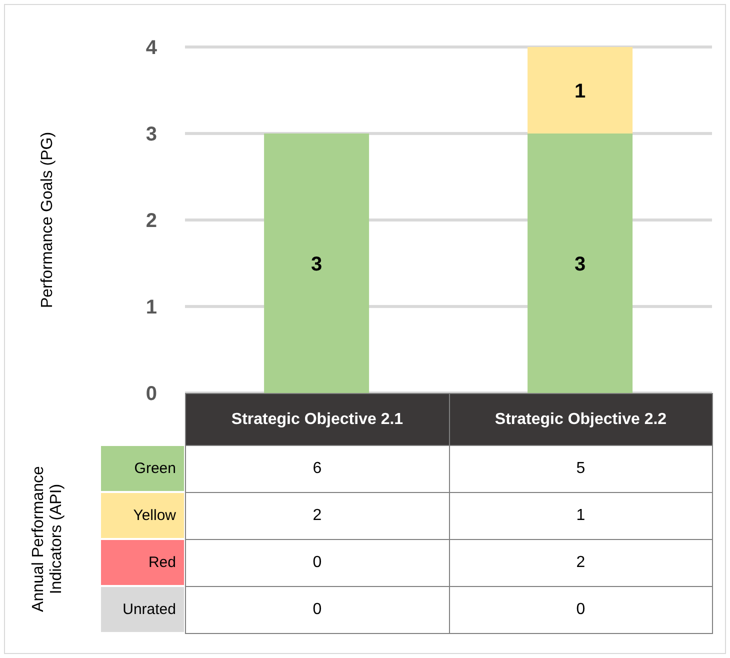 This screenshot has height=658, width=730. What do you see at coordinates (47, 539) in the screenshot?
I see `y-axis-title: Annual Performance Indicators (API)` at bounding box center [47, 539].